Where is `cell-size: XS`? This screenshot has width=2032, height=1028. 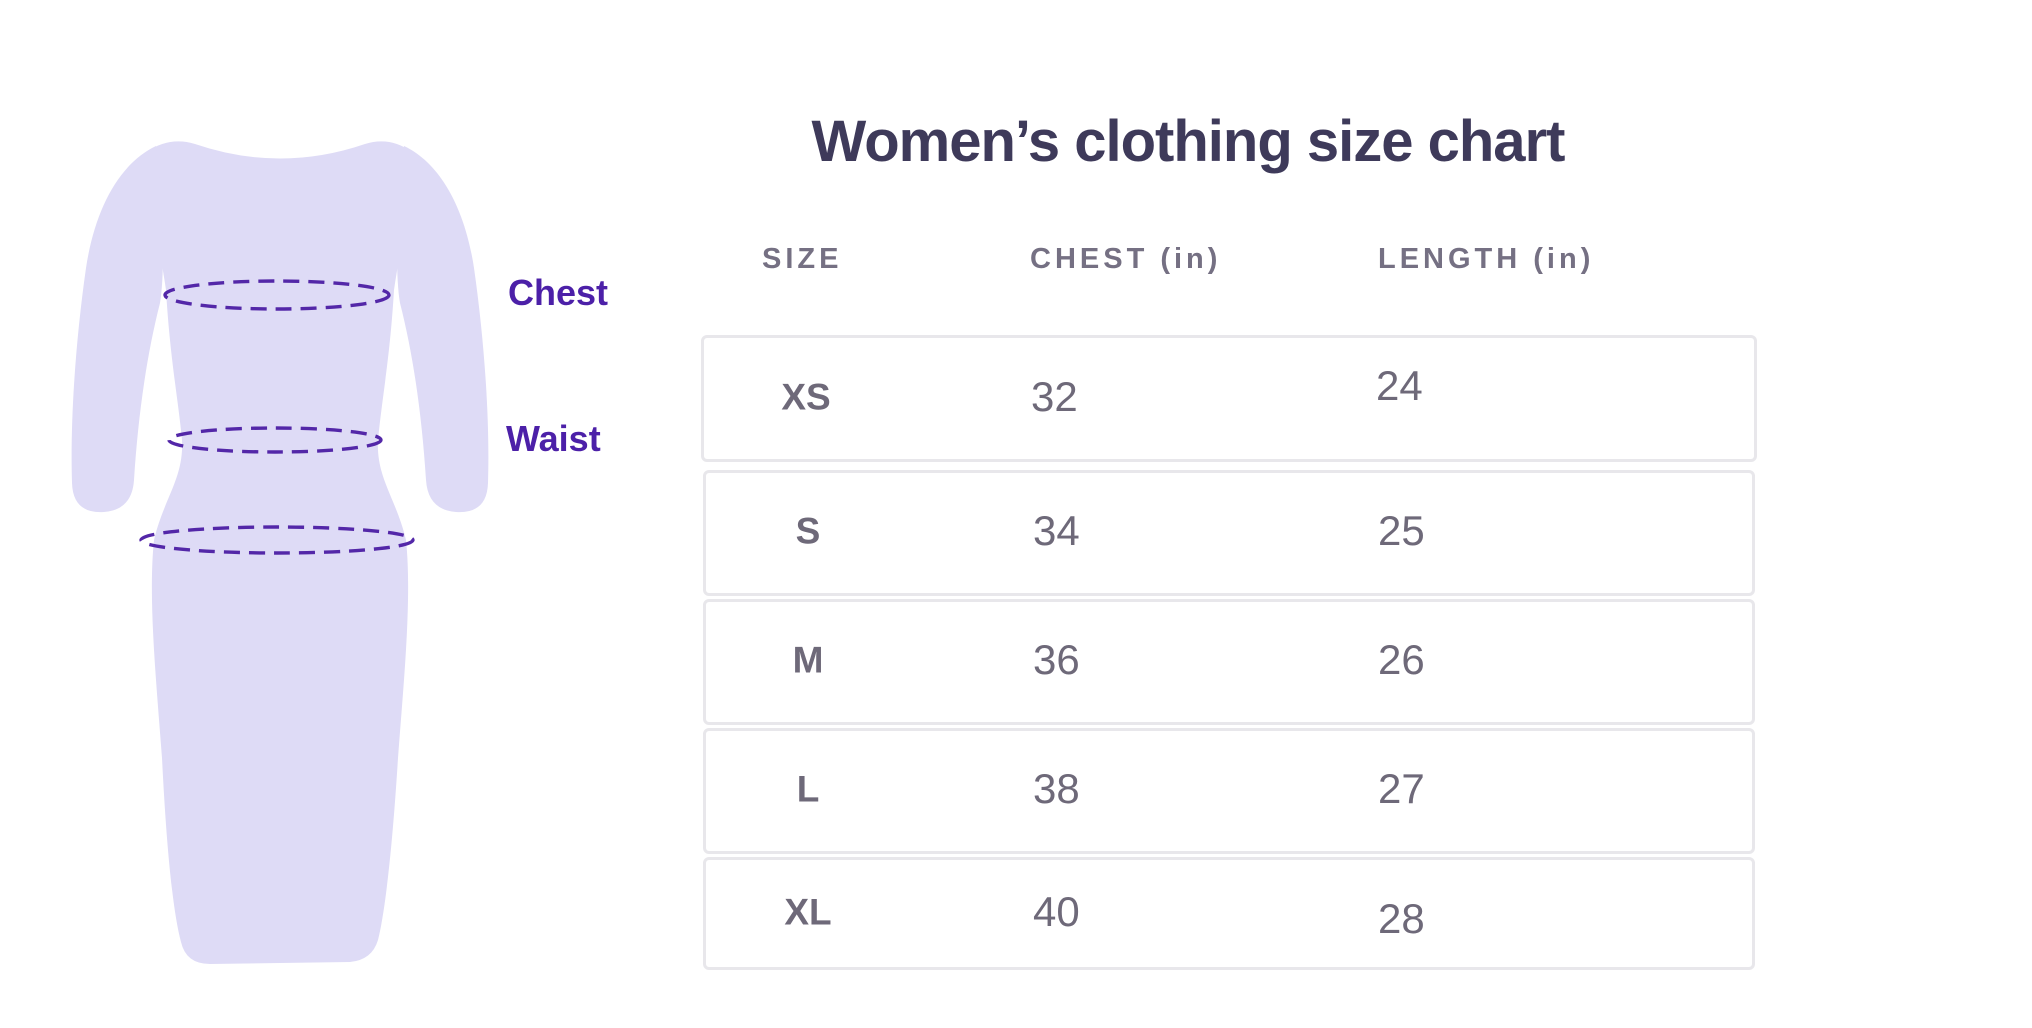 cell-size: XS is located at coordinates (806, 396).